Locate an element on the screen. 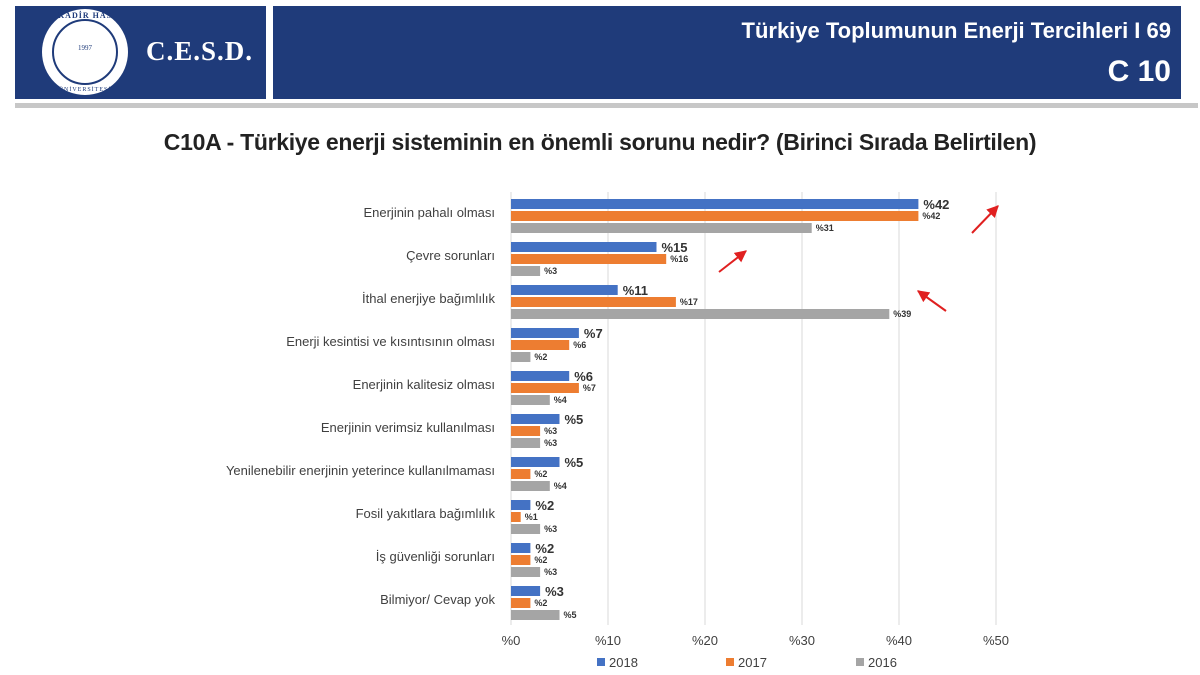 The width and height of the screenshot is (1200, 675). category-label: Enerjinin verimsiz kullanılması is located at coordinates (408, 427).